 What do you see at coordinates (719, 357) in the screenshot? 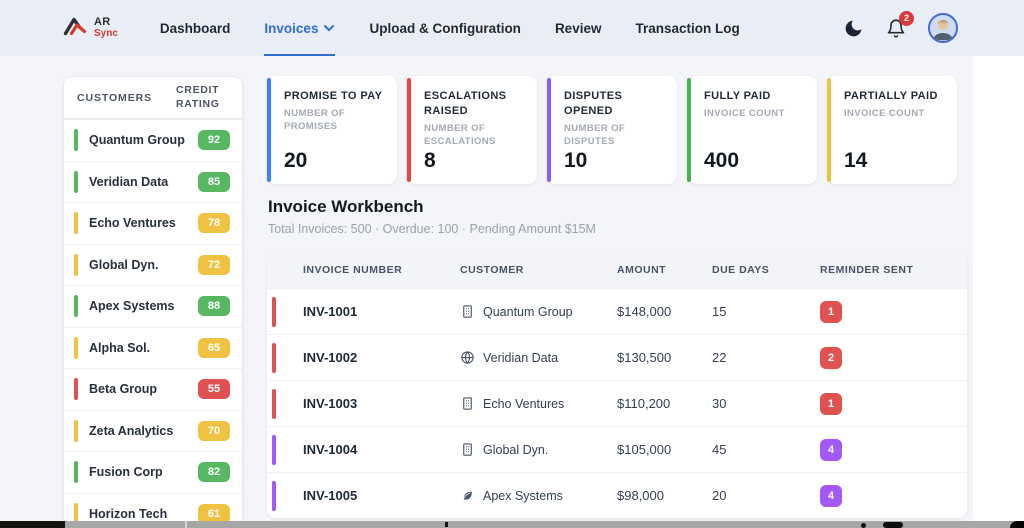
I see `due-days: 22` at bounding box center [719, 357].